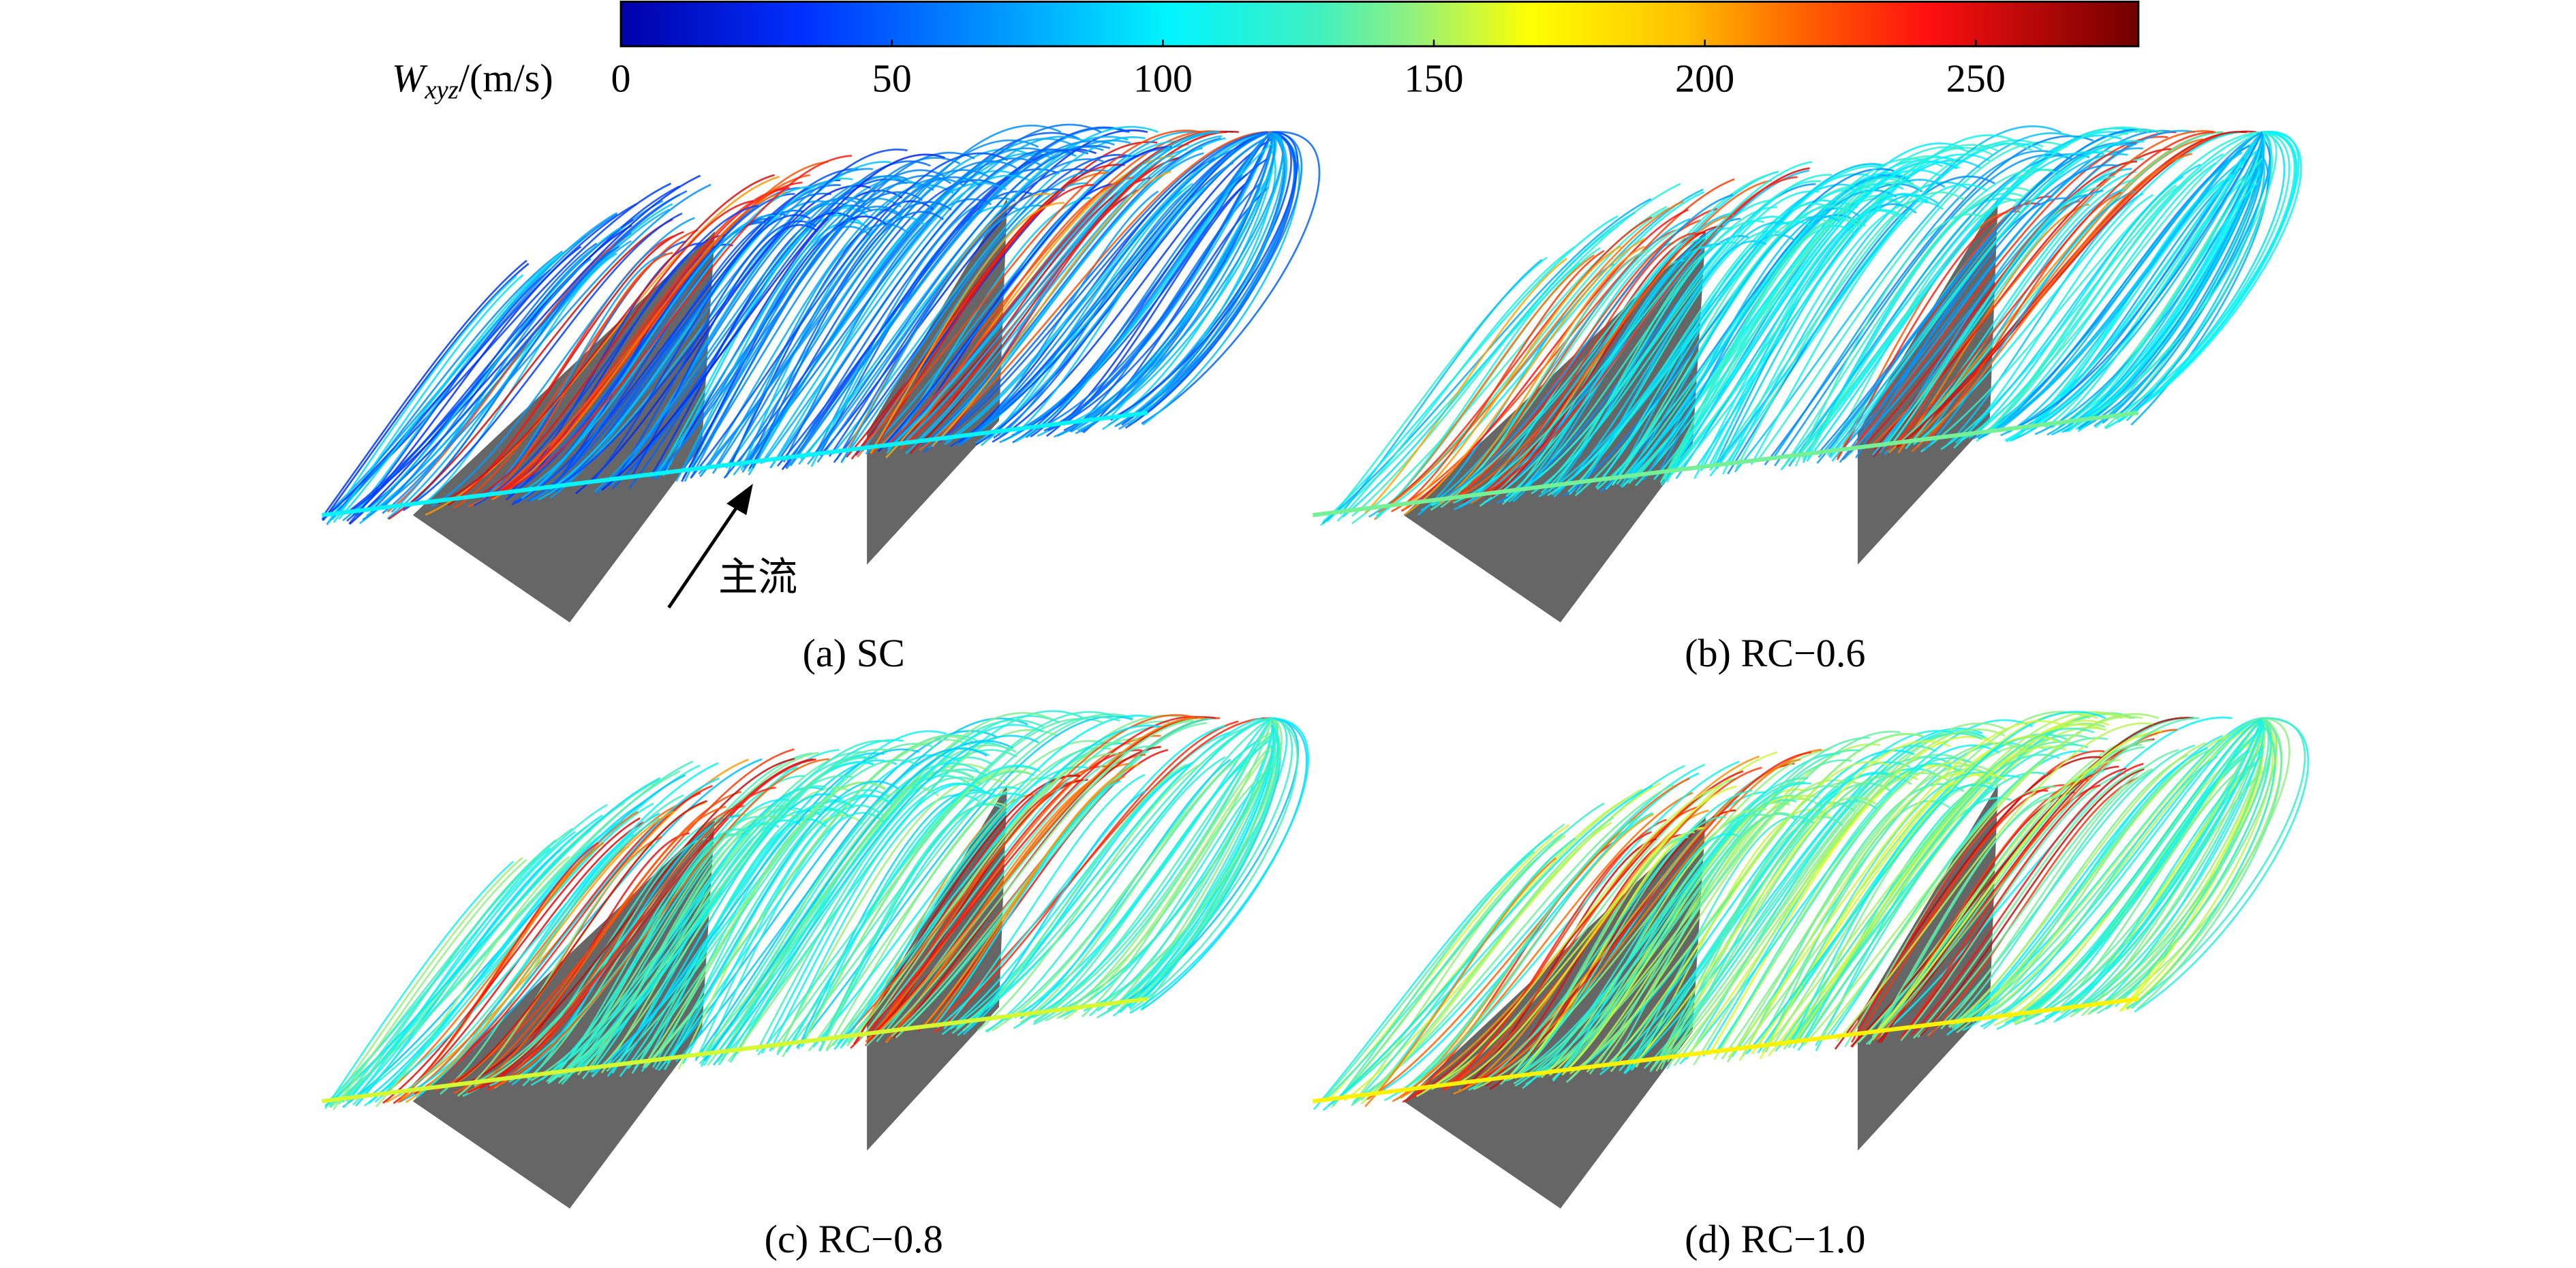 The width and height of the screenshot is (2576, 1268). I want to click on label-main: W, so click(410, 79).